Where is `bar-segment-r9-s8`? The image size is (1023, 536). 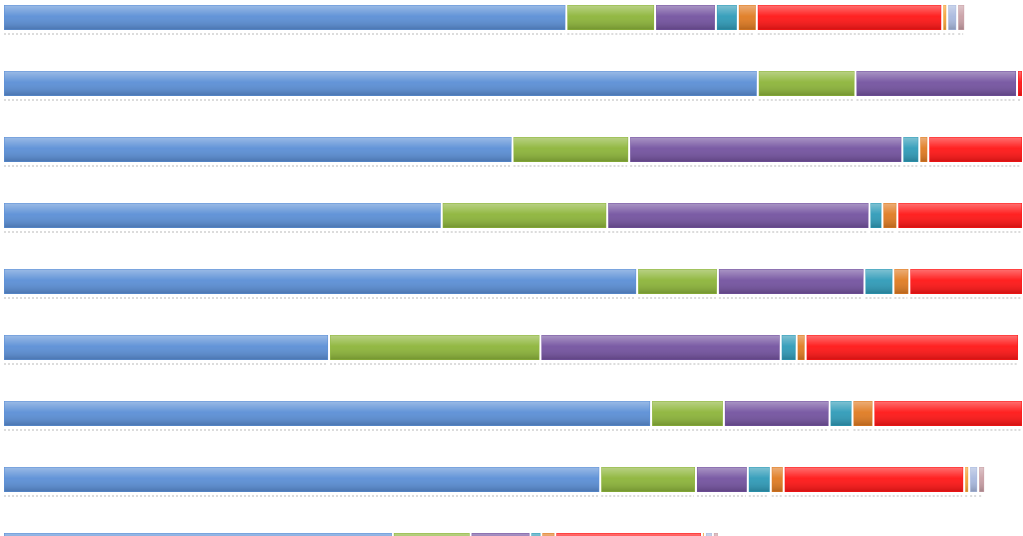
bar-segment-r9-s8 is located at coordinates (708, 534).